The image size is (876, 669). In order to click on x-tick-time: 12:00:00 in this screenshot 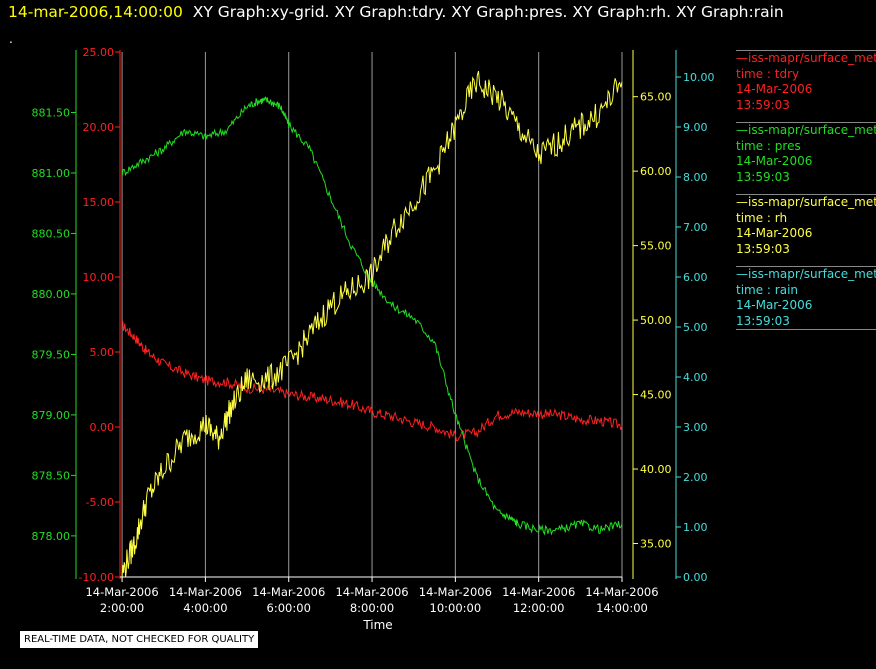, I will do `click(539, 608)`.